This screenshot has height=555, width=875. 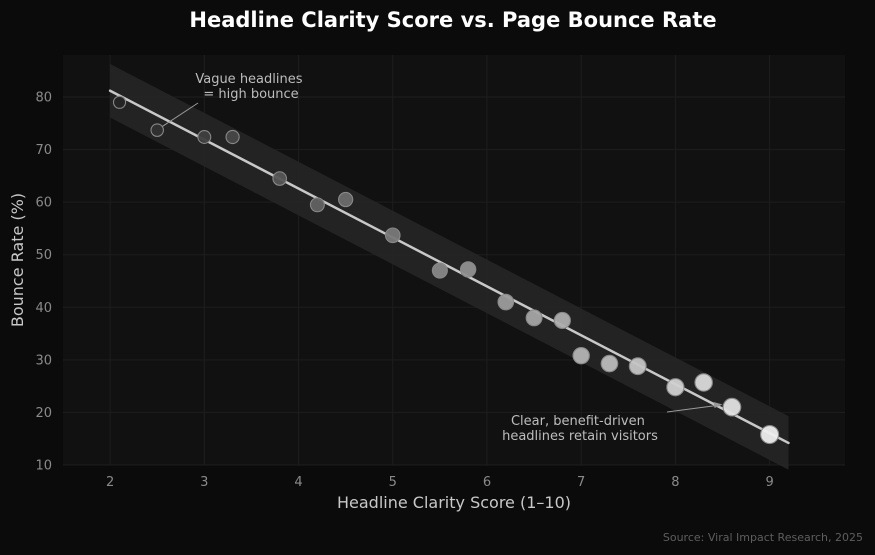 What do you see at coordinates (675, 482) in the screenshot?
I see `x-tick-label: 8` at bounding box center [675, 482].